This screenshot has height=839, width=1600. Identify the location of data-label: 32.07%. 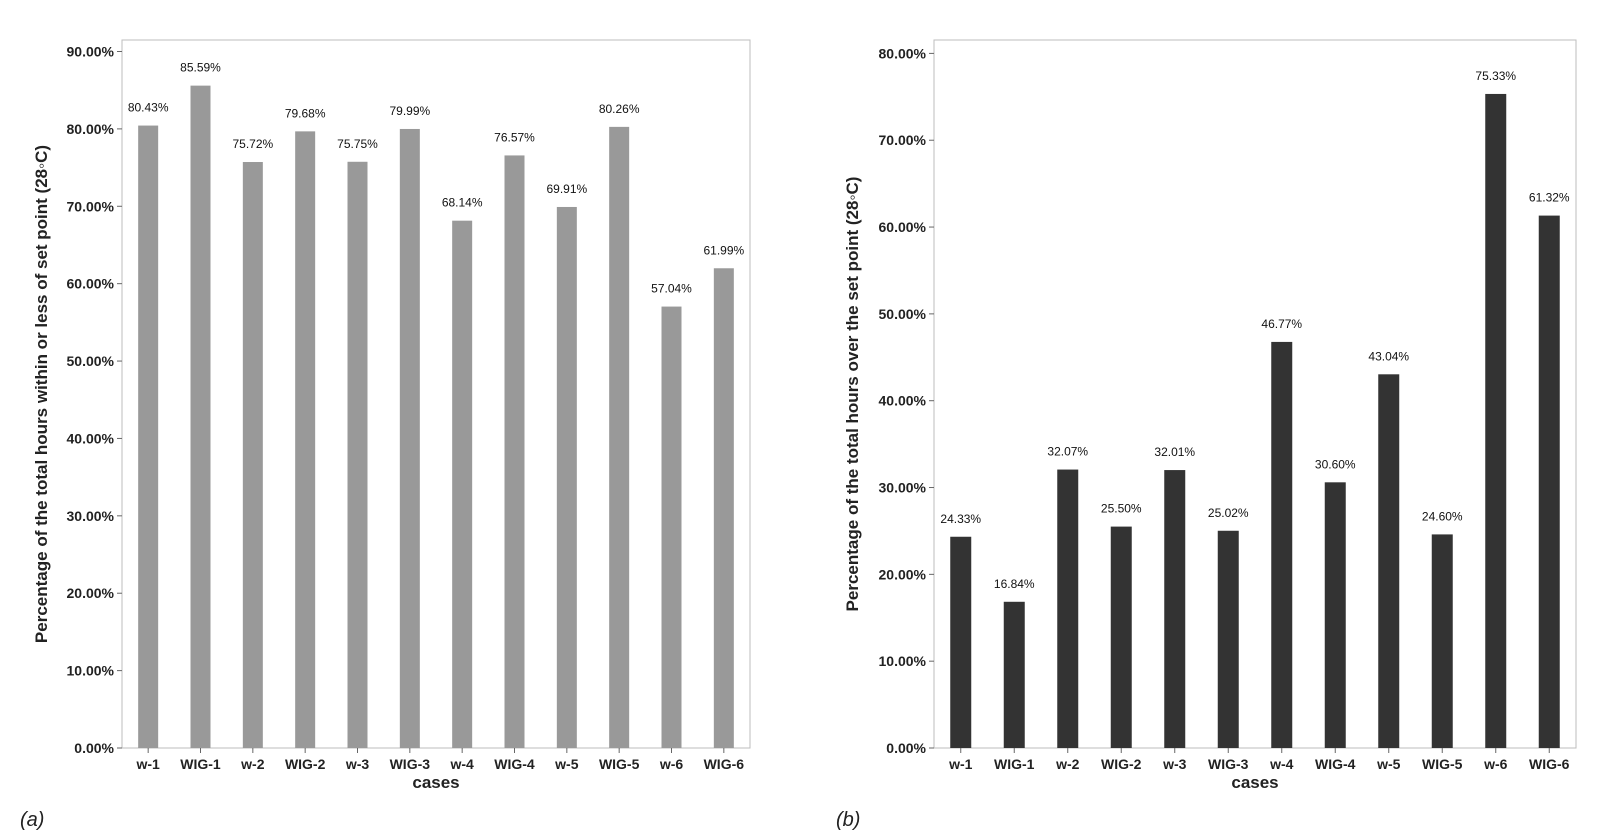
(1067, 452).